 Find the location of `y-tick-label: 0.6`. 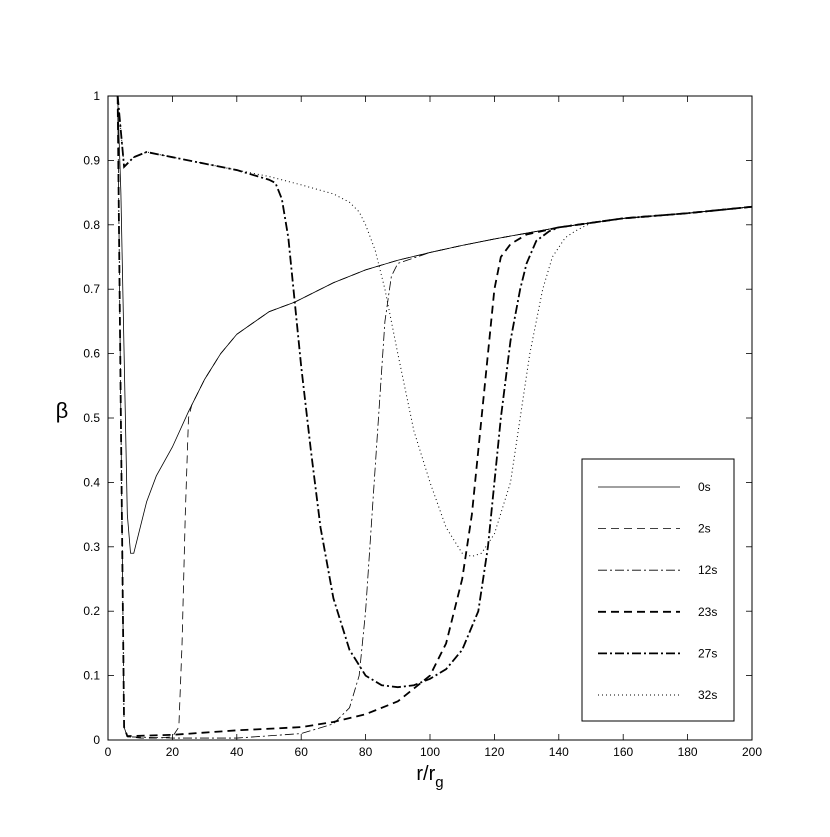

y-tick-label: 0.6 is located at coordinates (91, 354).